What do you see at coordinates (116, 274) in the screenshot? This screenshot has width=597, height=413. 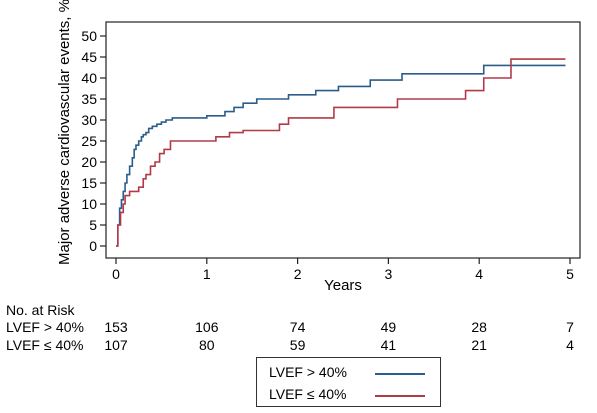 I see `x-tick-label-0: 0` at bounding box center [116, 274].